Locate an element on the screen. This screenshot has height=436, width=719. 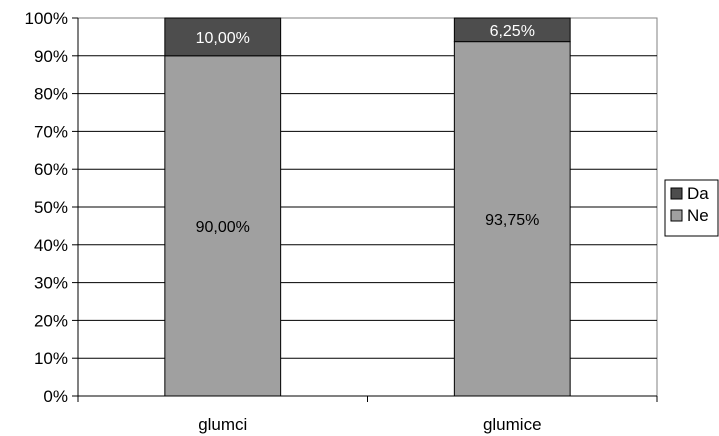
data-label: 6,25% is located at coordinates (512, 31).